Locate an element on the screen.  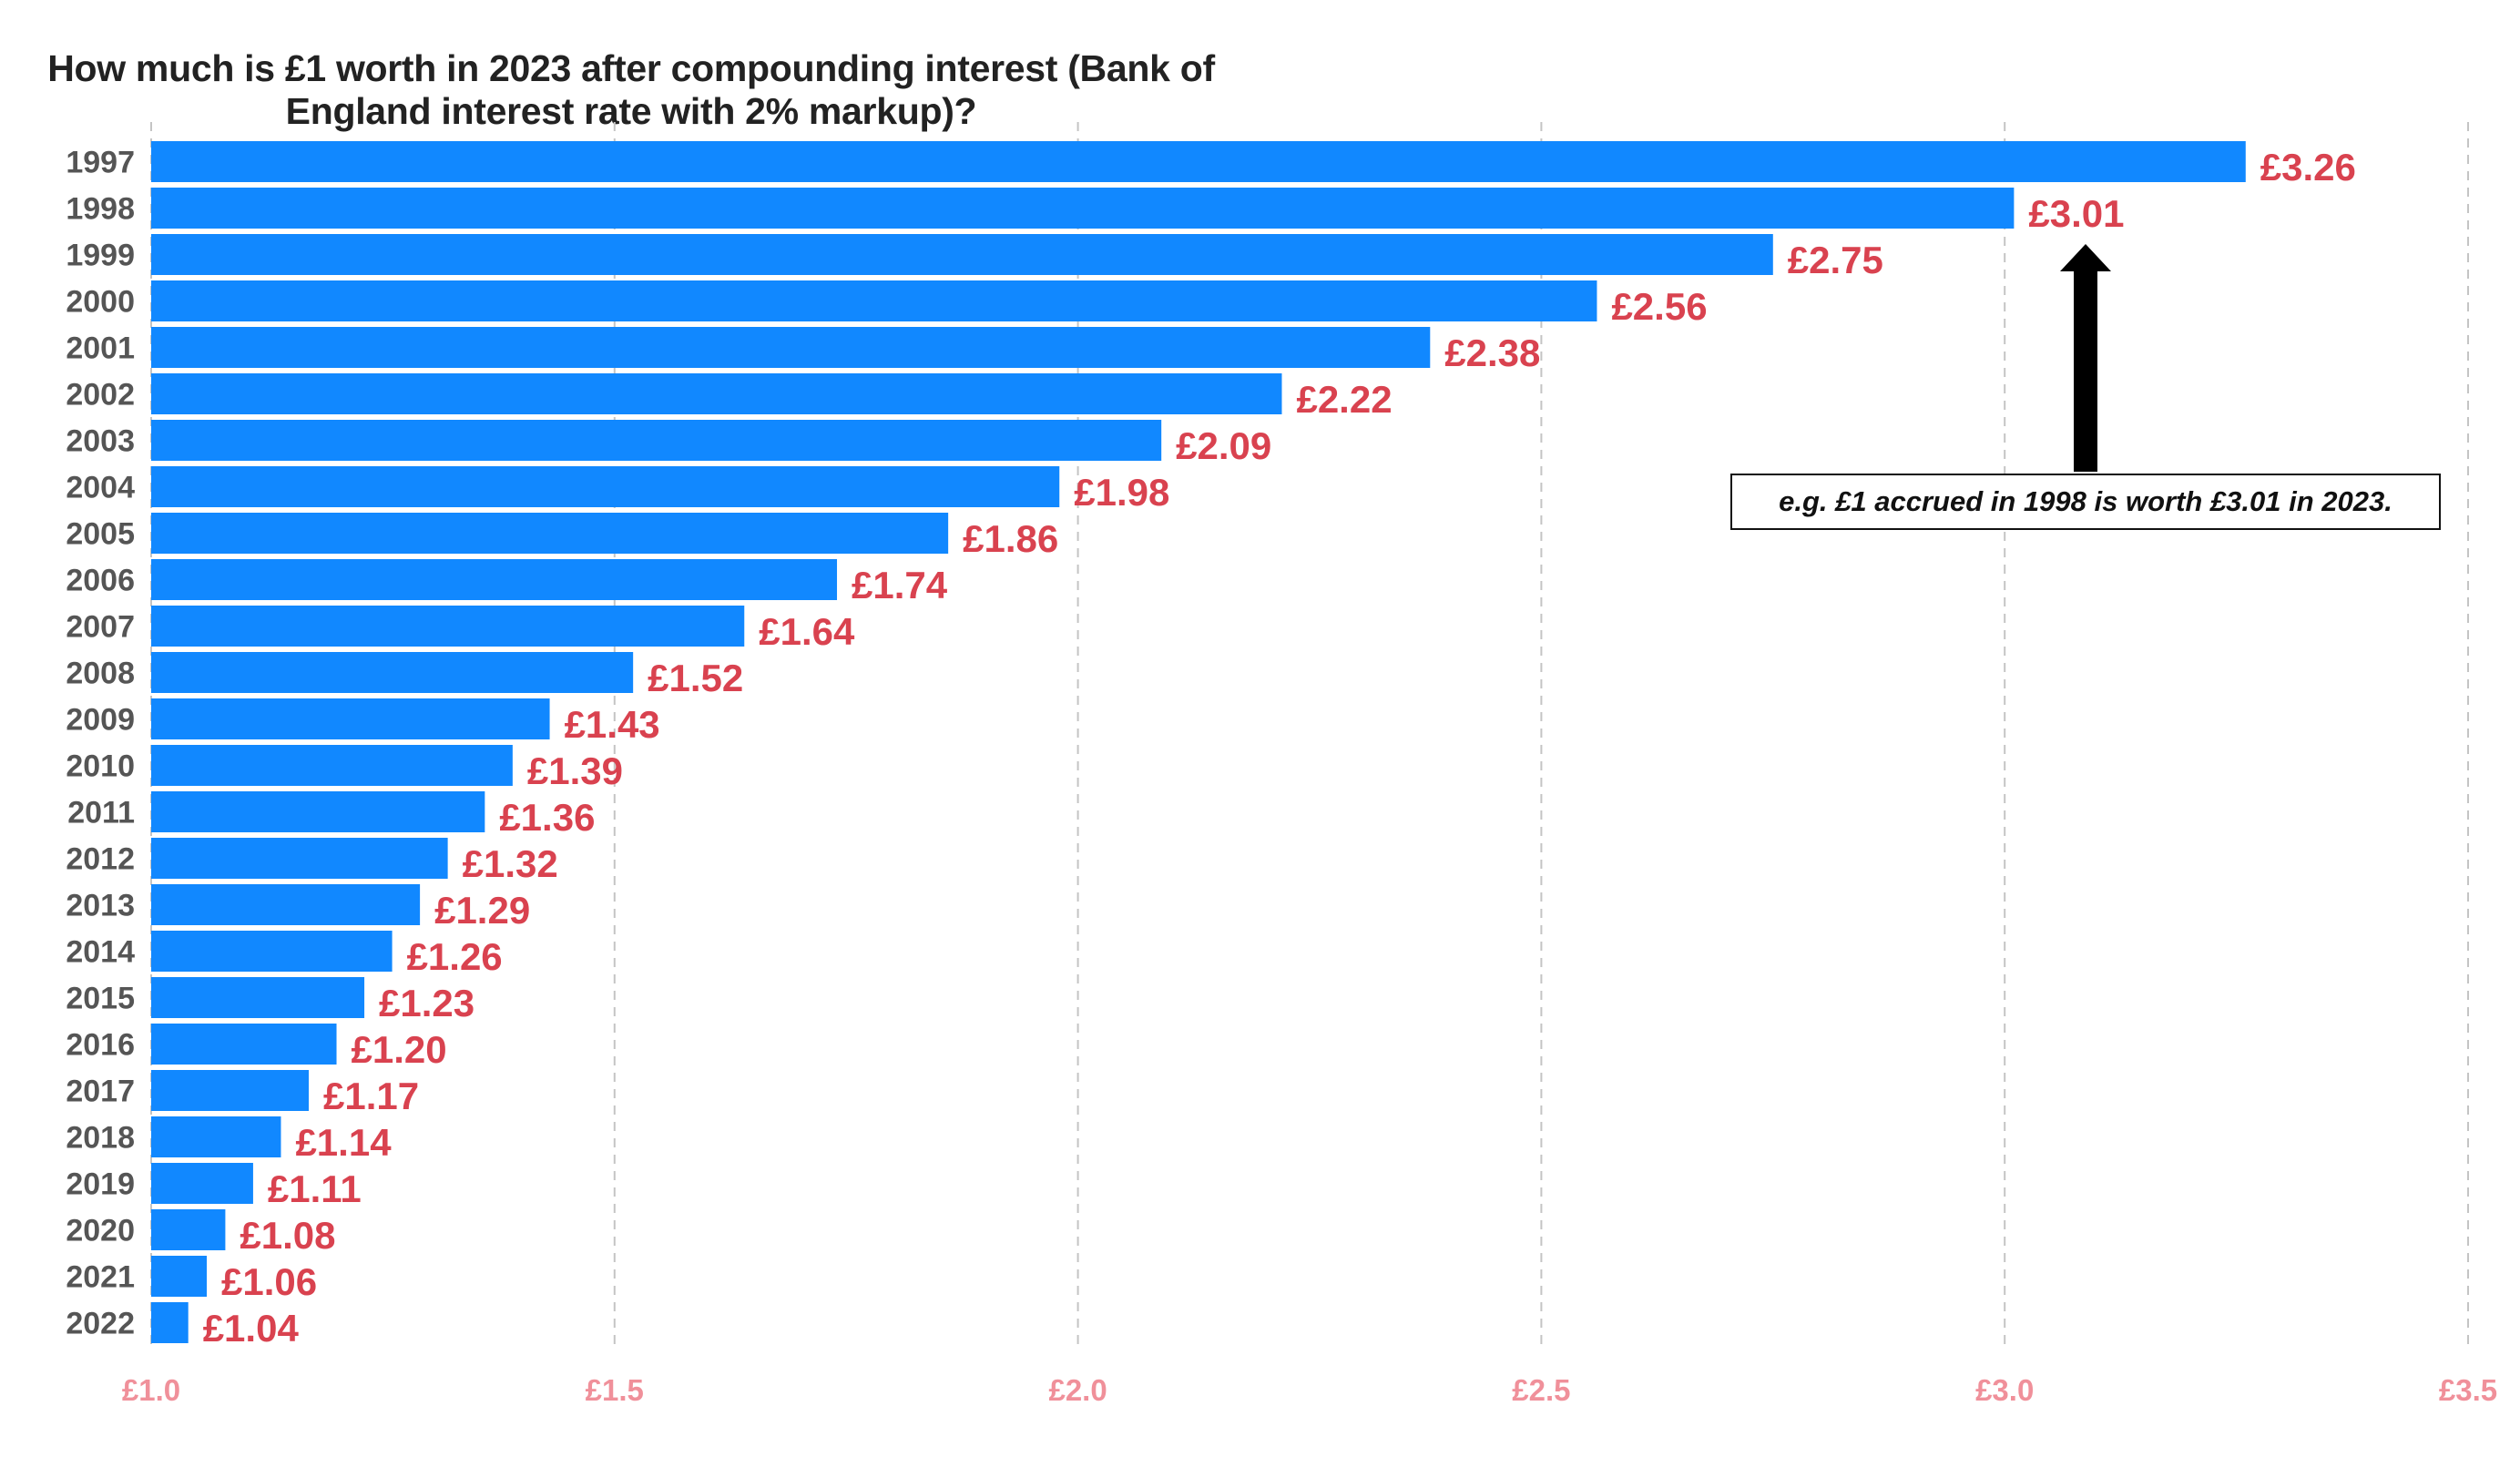
category-label: 2002 is located at coordinates (101, 395).